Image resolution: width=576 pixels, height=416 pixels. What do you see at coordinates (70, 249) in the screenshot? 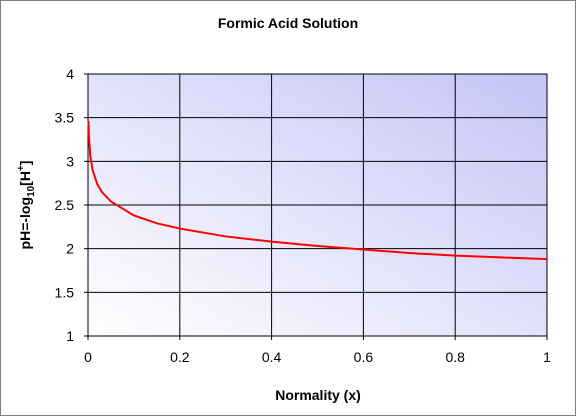
I see `y-tick-label: 2` at bounding box center [70, 249].